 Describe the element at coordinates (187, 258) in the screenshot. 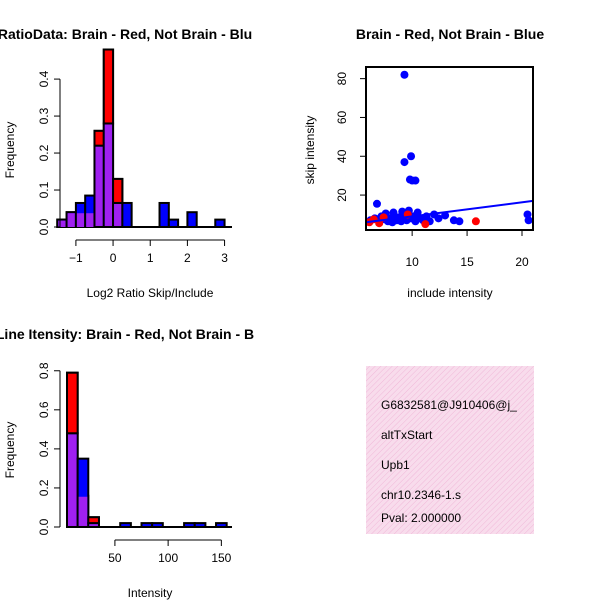

I see `x-tick-label: 2` at that location.